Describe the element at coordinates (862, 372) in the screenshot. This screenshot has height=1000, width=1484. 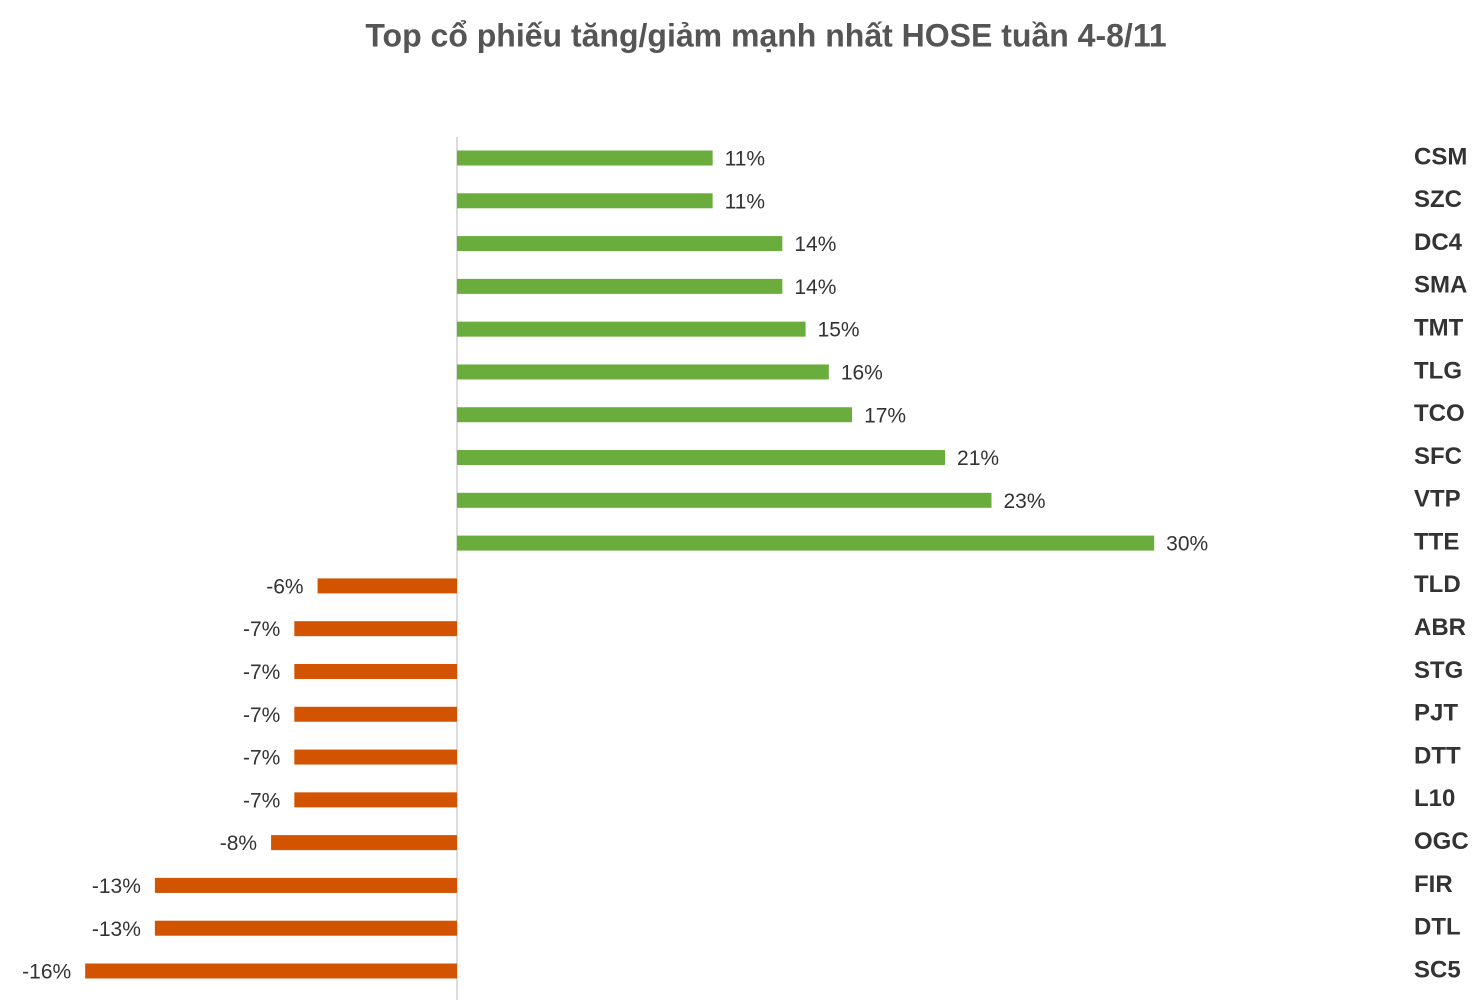
I see `value-label: 16%` at that location.